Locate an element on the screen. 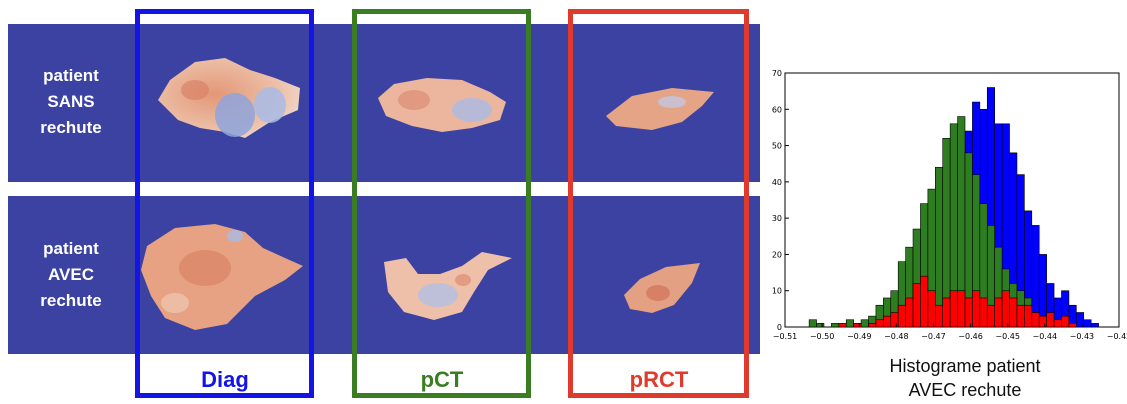  y-tick-label: 10 is located at coordinates (777, 291).